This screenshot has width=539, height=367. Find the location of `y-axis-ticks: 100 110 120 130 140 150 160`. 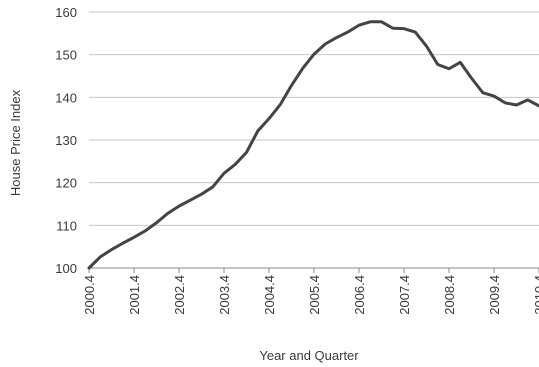

y-axis-ticks: 100 110 120 130 140 150 160 is located at coordinates (66, 140).